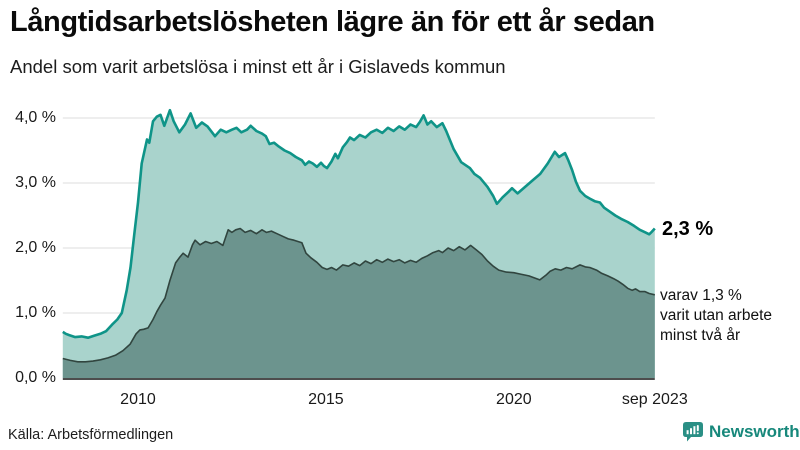 The width and height of the screenshot is (800, 450). What do you see at coordinates (654, 399) in the screenshot?
I see `x-tick-label: sep 2023` at bounding box center [654, 399].